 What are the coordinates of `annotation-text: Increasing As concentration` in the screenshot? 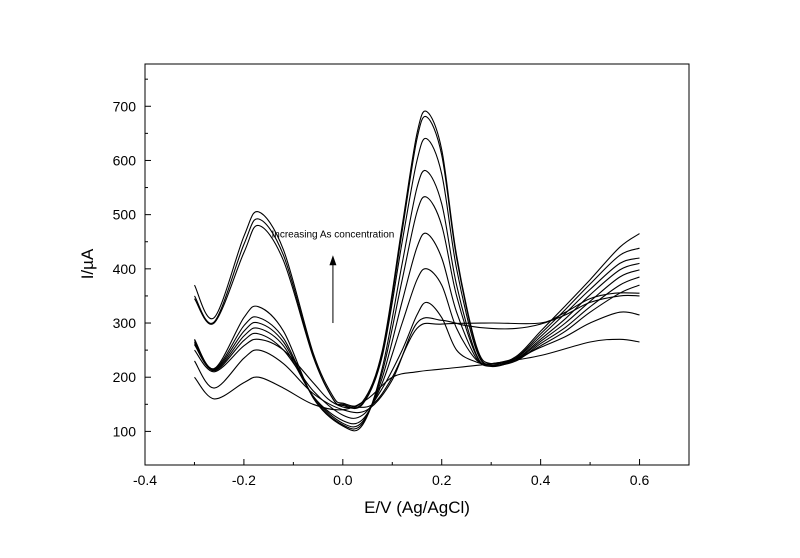 It's located at (332, 234).